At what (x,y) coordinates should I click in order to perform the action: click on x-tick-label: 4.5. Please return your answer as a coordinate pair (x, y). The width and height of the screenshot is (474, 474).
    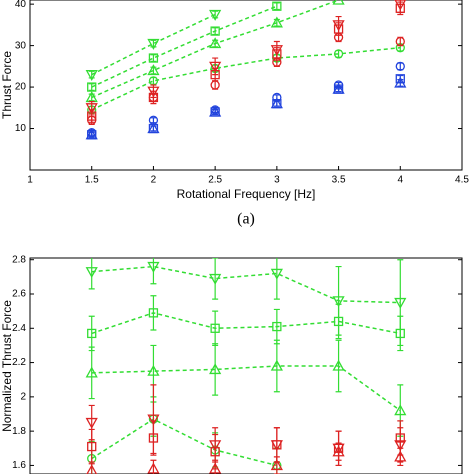
    Looking at the image, I should click on (462, 180).